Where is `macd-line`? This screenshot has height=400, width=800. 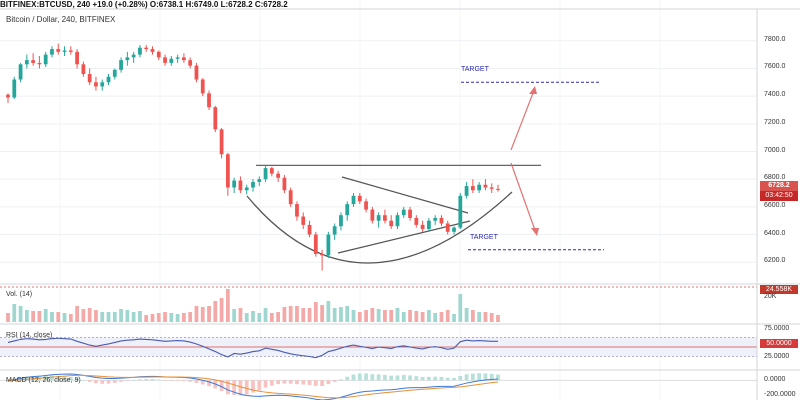
macd-line is located at coordinates (253, 386).